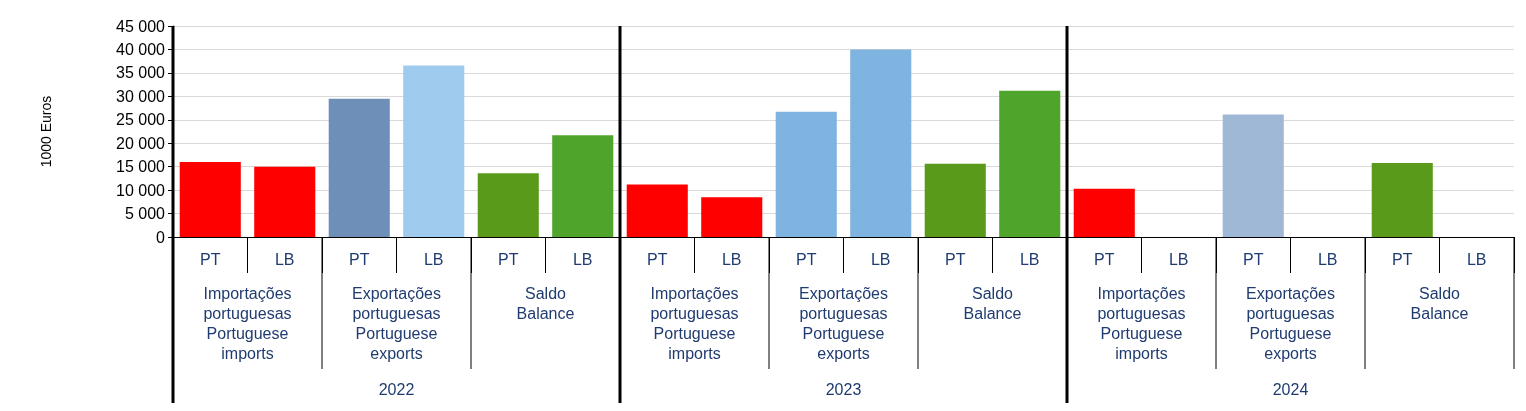 This screenshot has height=411, width=1526. What do you see at coordinates (141, 143) in the screenshot?
I see `y-tick-label: 20 000` at bounding box center [141, 143].